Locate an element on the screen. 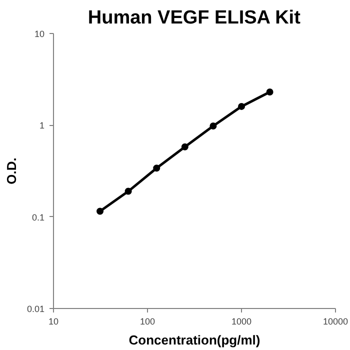 The width and height of the screenshot is (350, 350). x-axis-title: Concentration(pg/ml) is located at coordinates (194, 340).